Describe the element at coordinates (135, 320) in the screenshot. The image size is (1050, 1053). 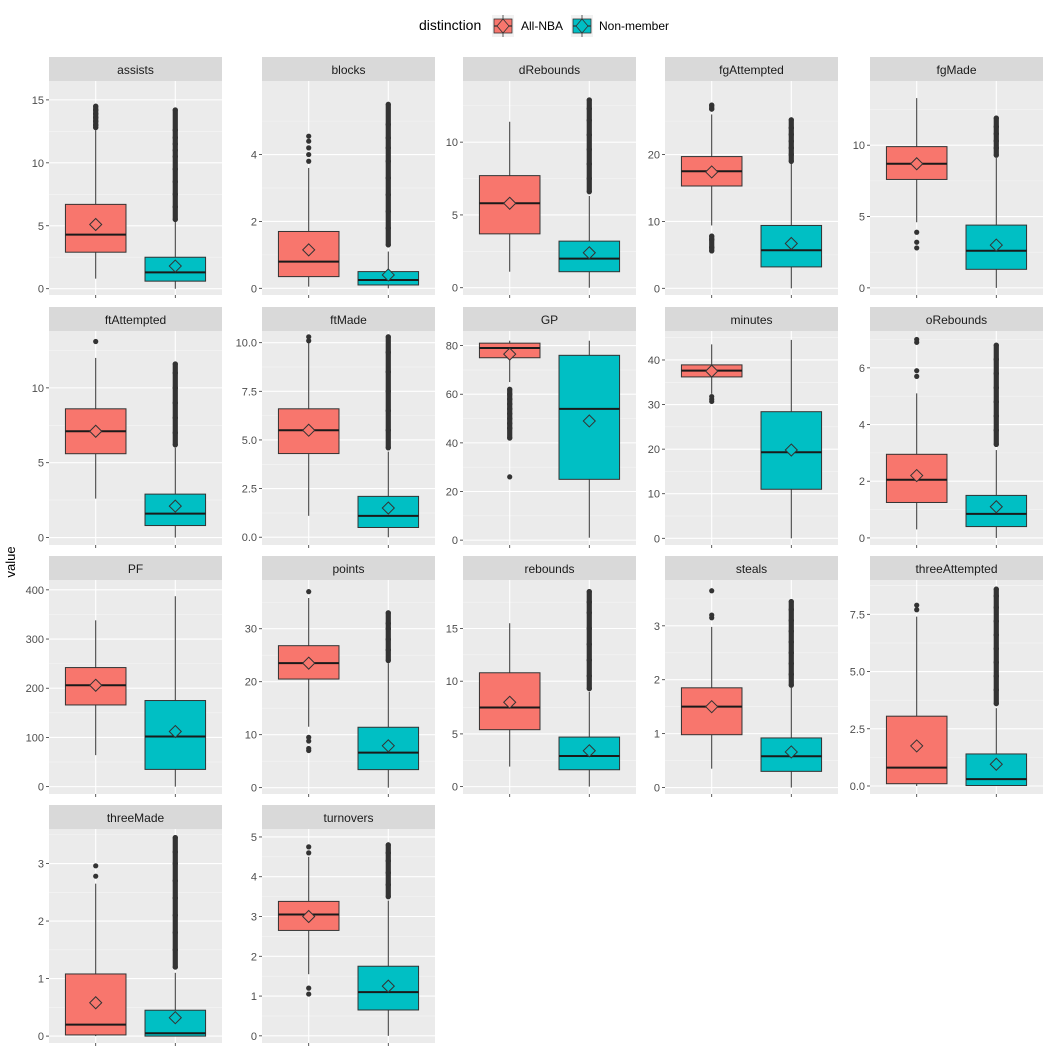
I see `facet-label: ftAttempted` at that location.